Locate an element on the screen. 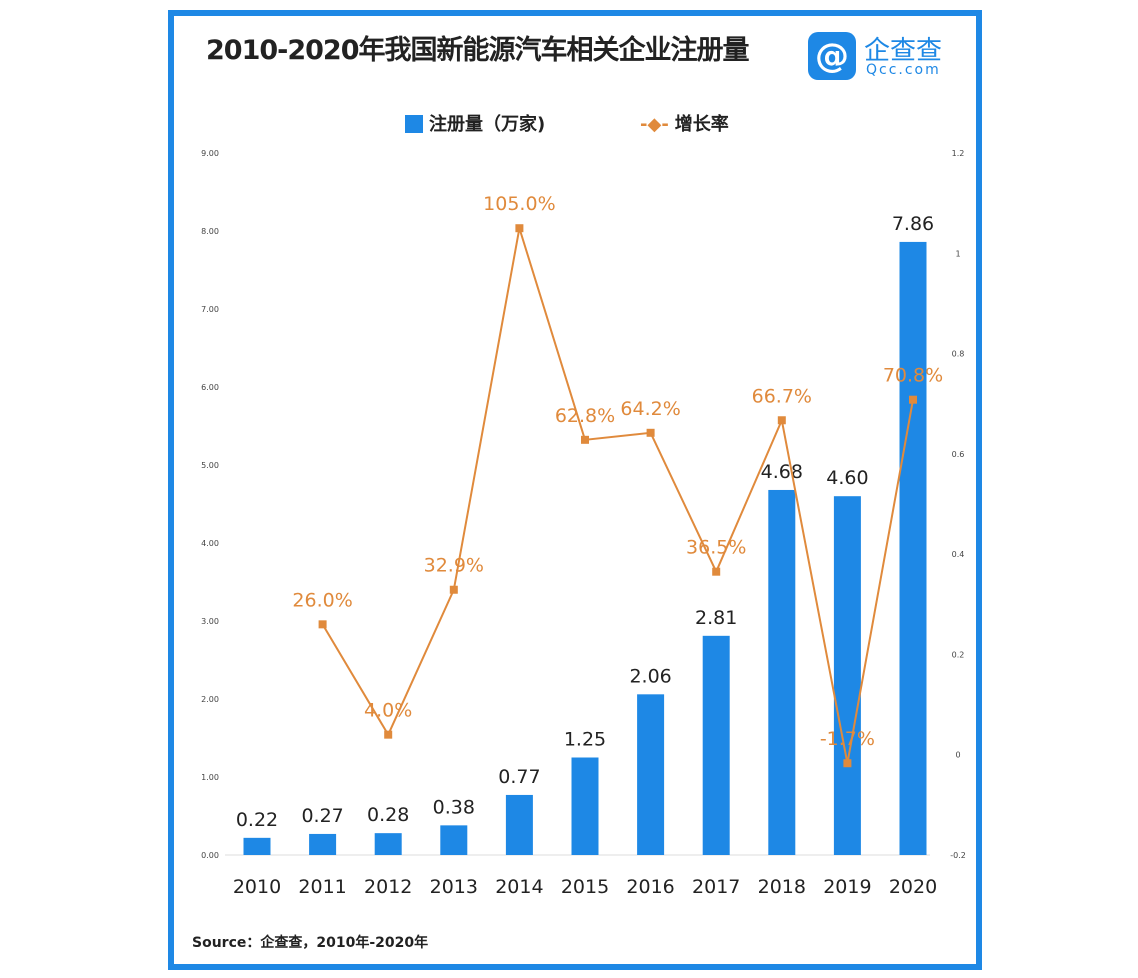  legend-line: -◆- 增长率 is located at coordinates (684, 123).